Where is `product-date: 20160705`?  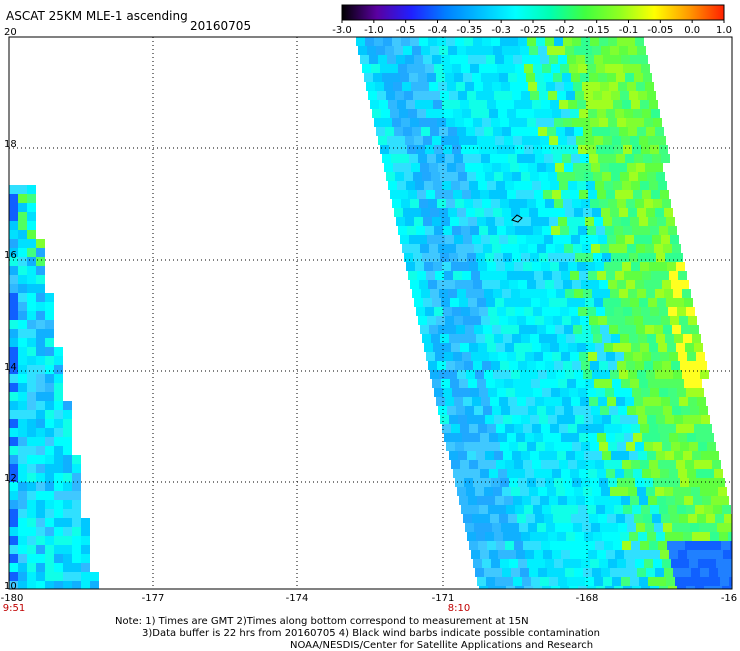
product-date: 20160705 is located at coordinates (221, 26).